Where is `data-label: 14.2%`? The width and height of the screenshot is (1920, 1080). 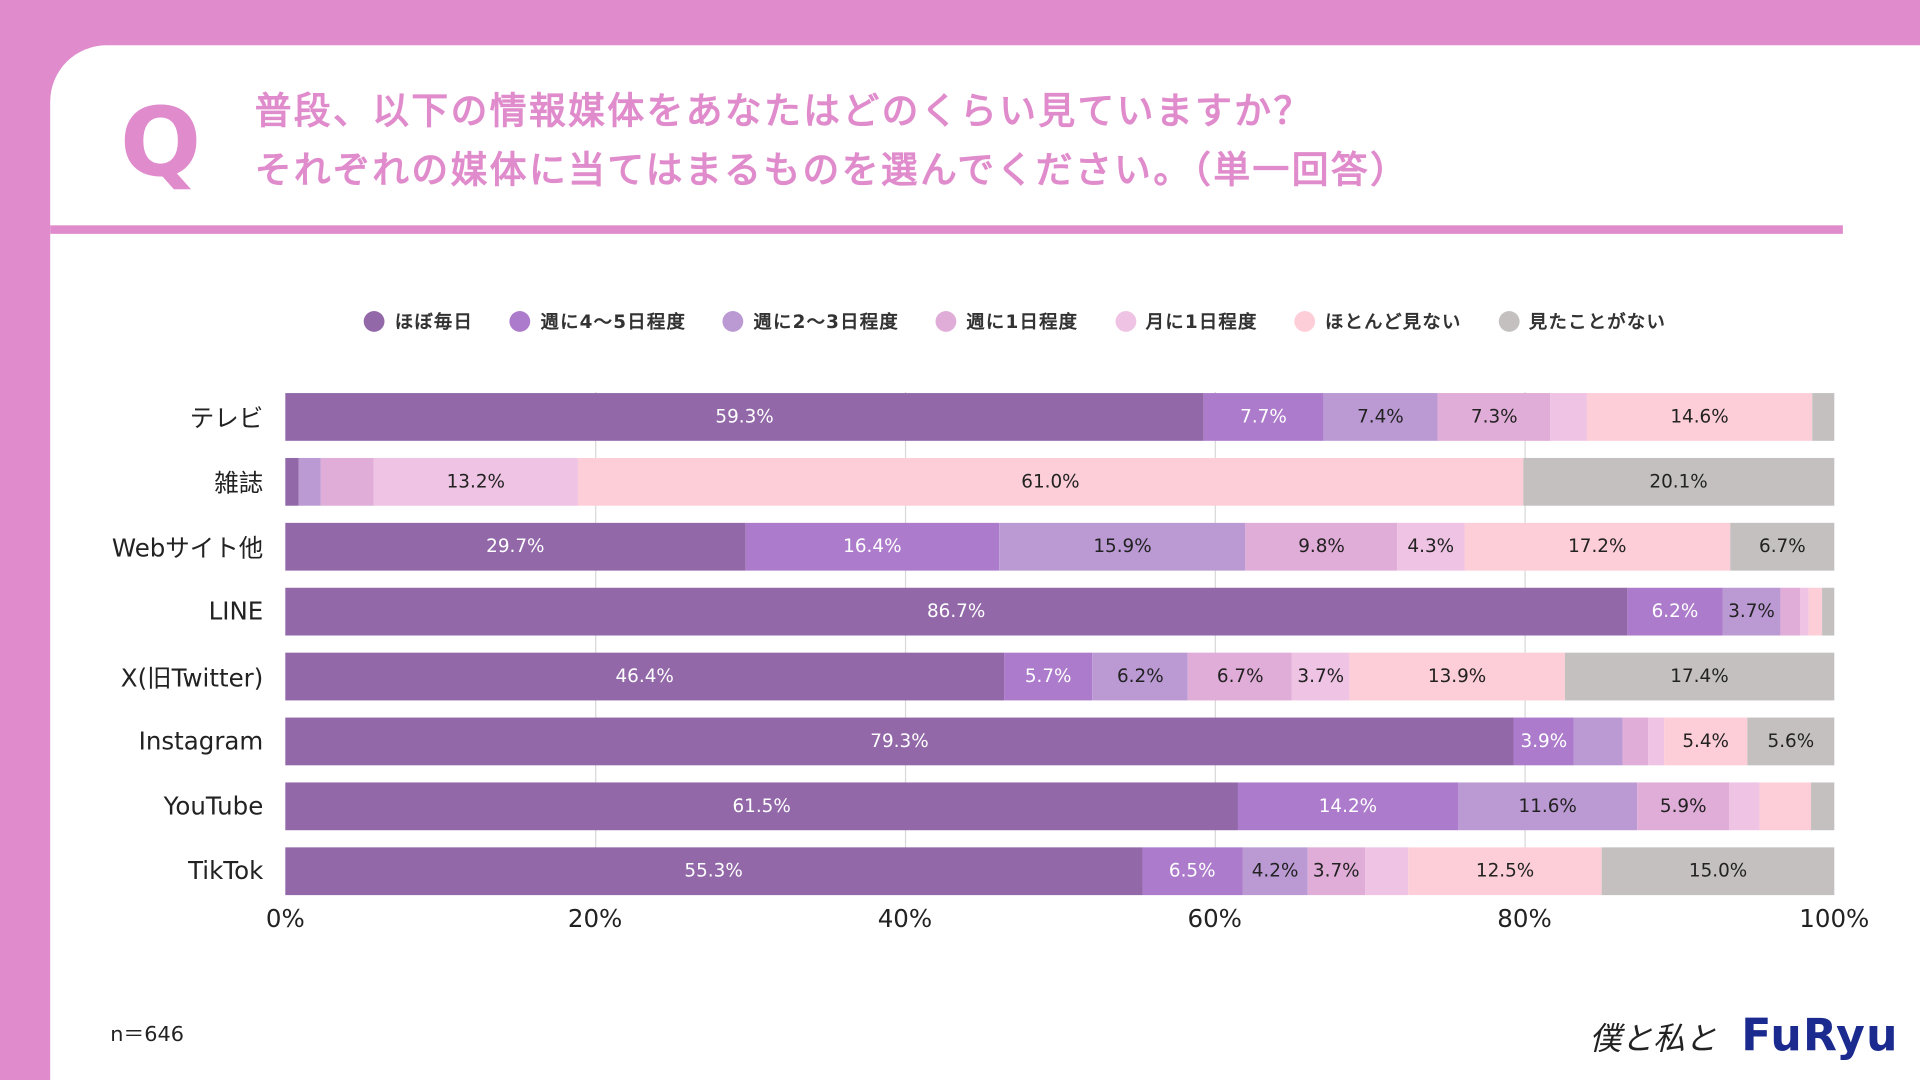 data-label: 14.2% is located at coordinates (1348, 805).